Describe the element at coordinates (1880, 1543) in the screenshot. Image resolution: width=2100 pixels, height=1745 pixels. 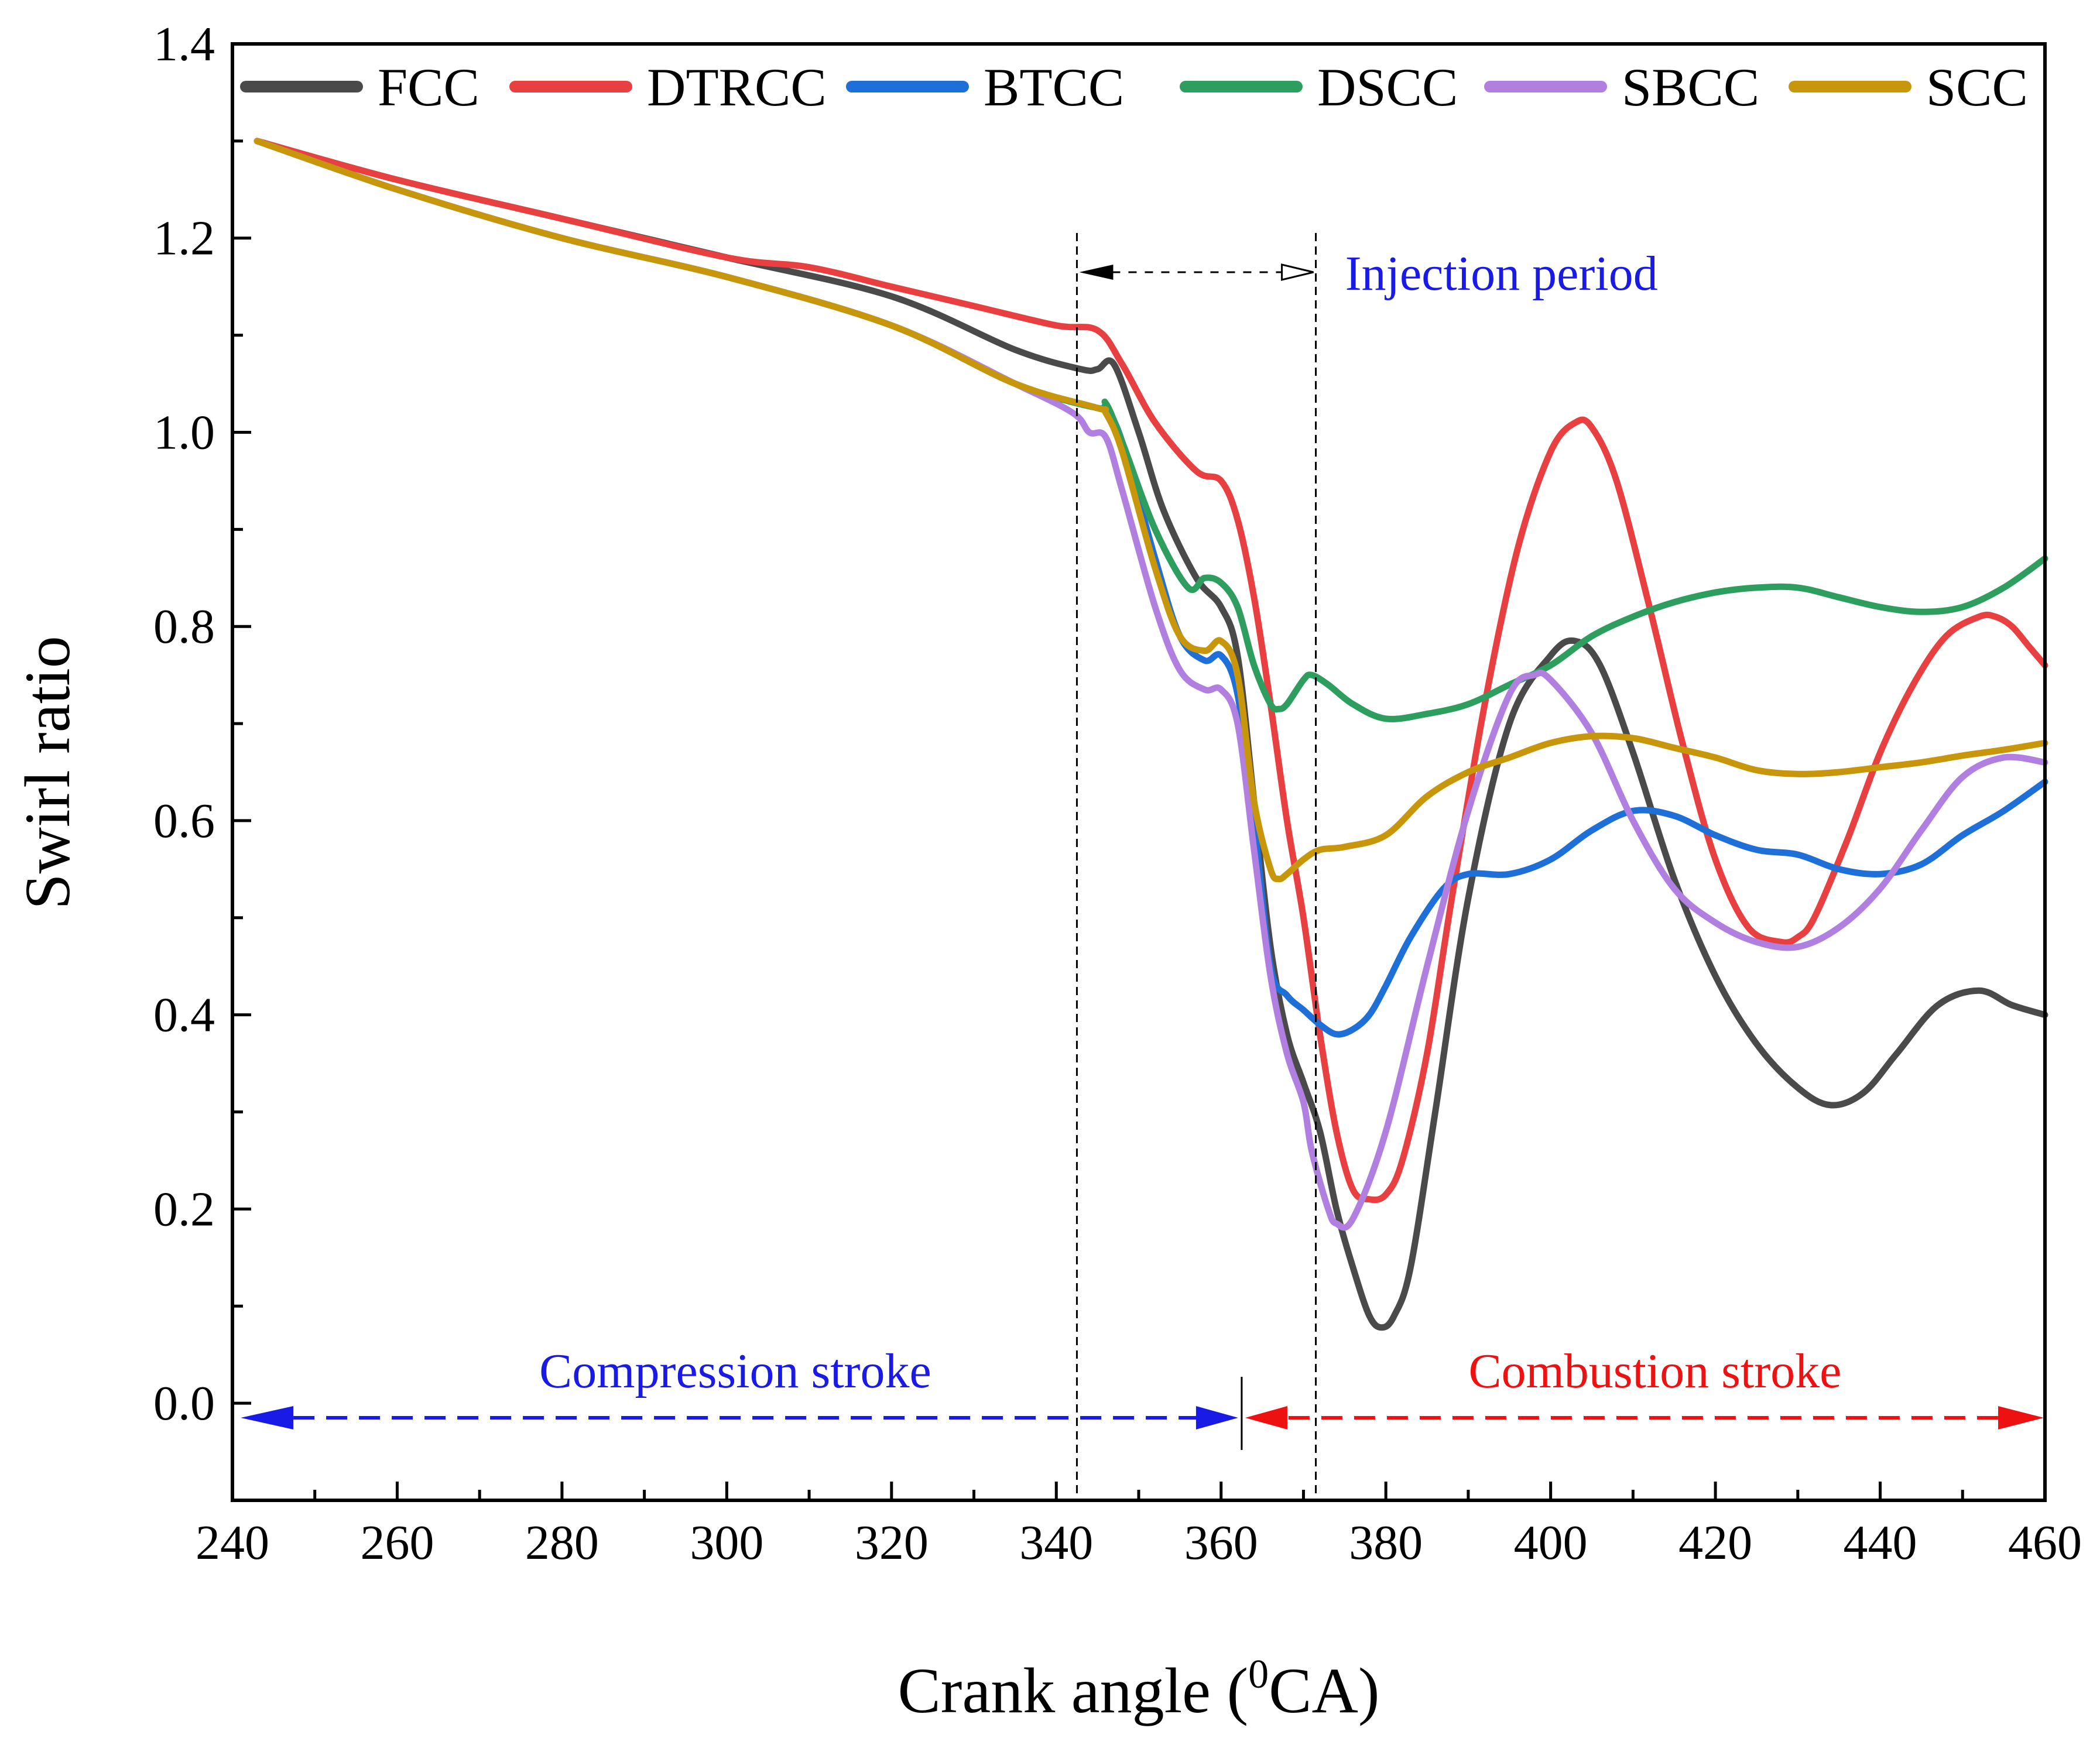
I see `x-tick-label: 440` at that location.